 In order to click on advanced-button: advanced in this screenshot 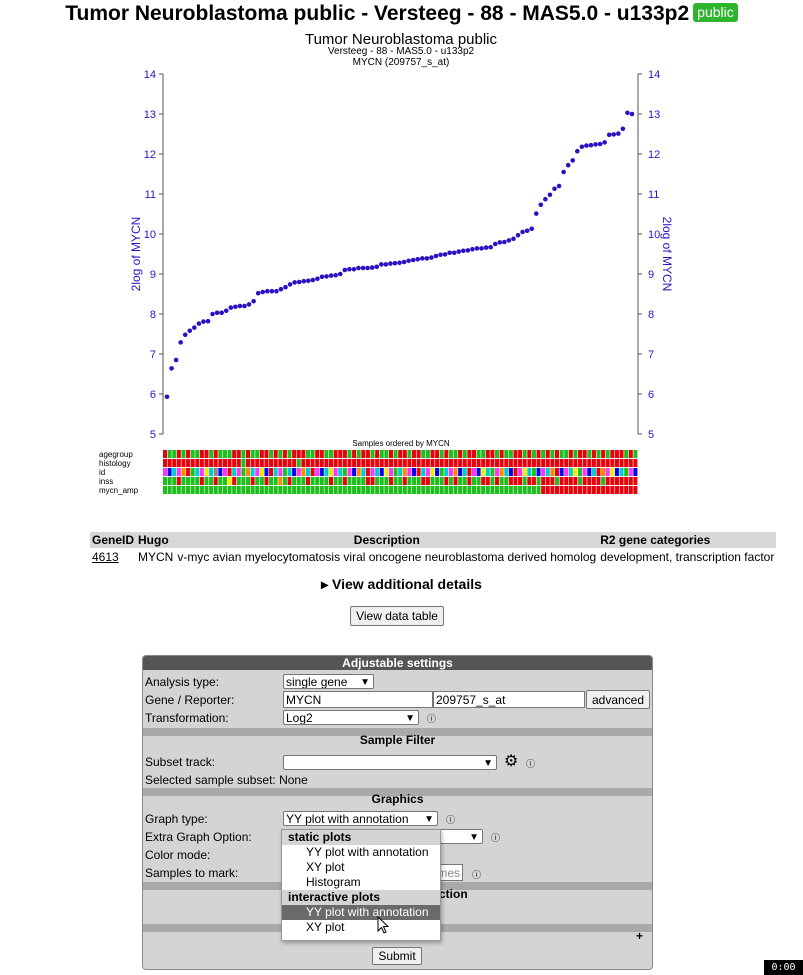, I will do `click(618, 699)`.